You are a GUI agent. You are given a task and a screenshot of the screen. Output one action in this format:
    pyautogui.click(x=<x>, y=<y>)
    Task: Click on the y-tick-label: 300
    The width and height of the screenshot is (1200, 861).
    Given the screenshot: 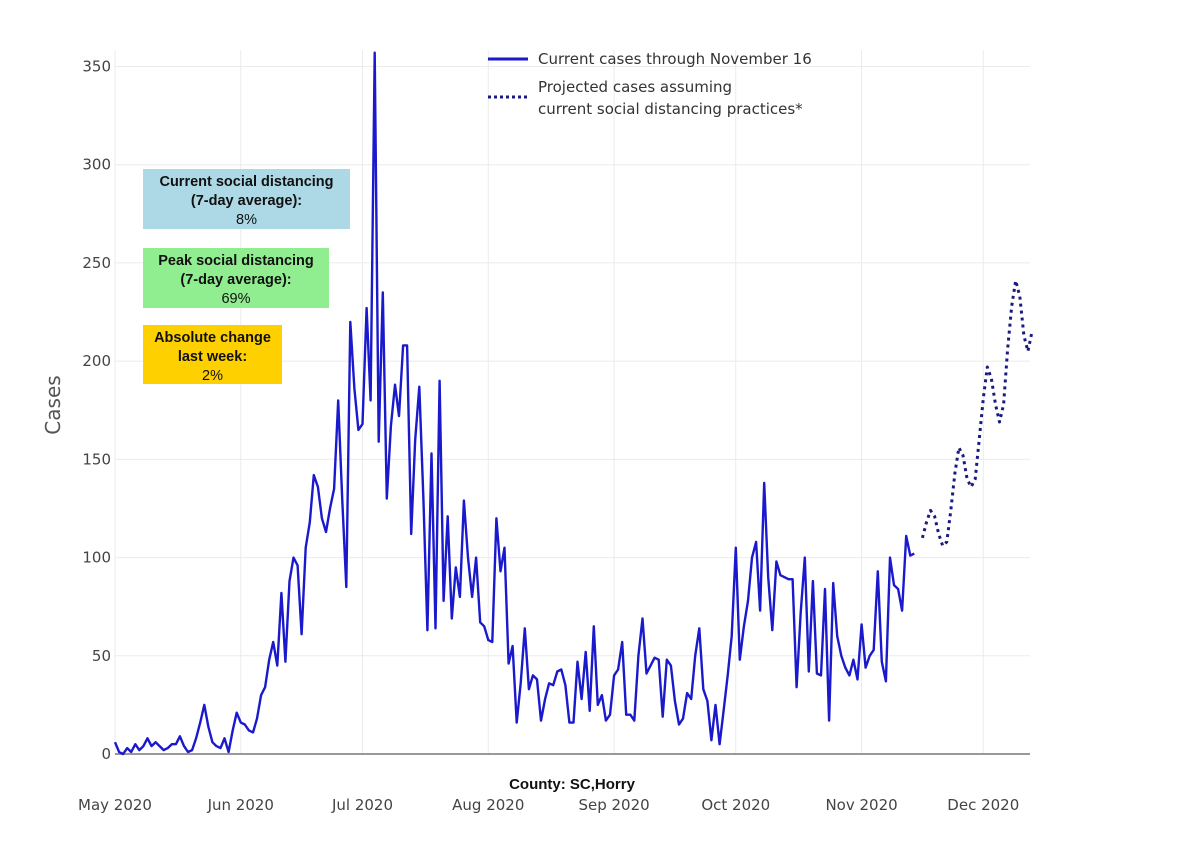 What is the action you would take?
    pyautogui.click(x=96, y=165)
    